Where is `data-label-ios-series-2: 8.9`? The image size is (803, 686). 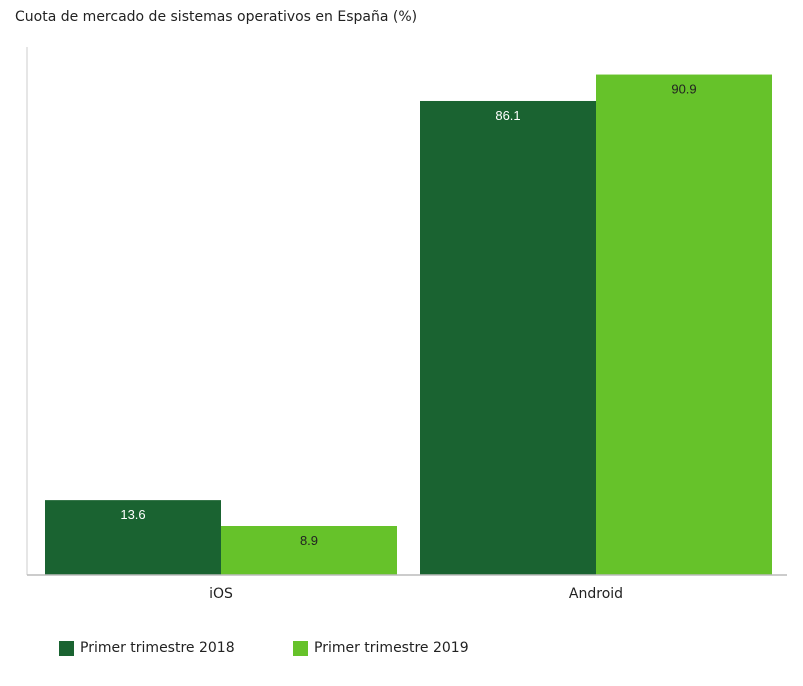
data-label-ios-series-2: 8.9 is located at coordinates (309, 540).